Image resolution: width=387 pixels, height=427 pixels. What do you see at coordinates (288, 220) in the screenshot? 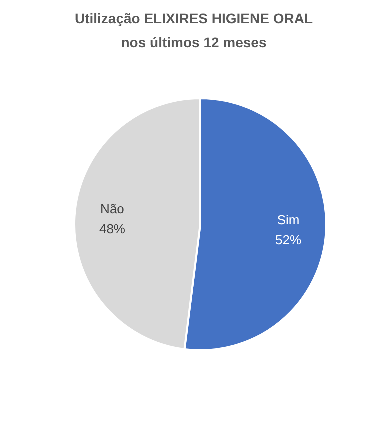
I see `slice-label: Sim` at bounding box center [288, 220].